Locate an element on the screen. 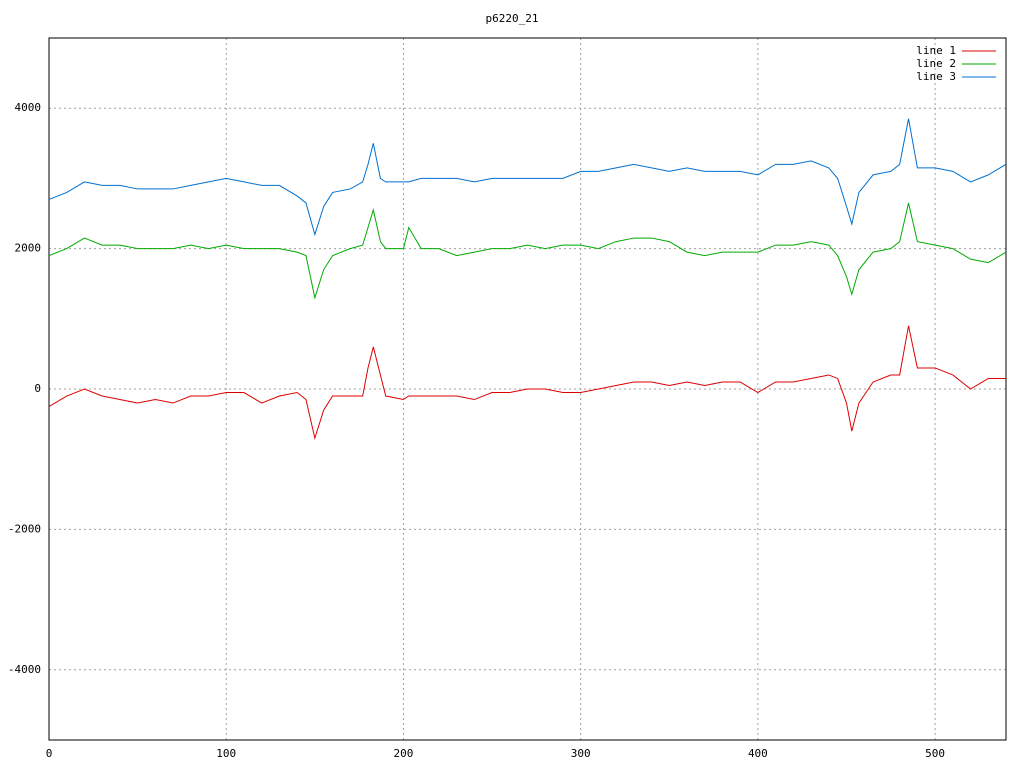 This screenshot has height=772, width=1024. x-tick-label: 300 is located at coordinates (581, 753).